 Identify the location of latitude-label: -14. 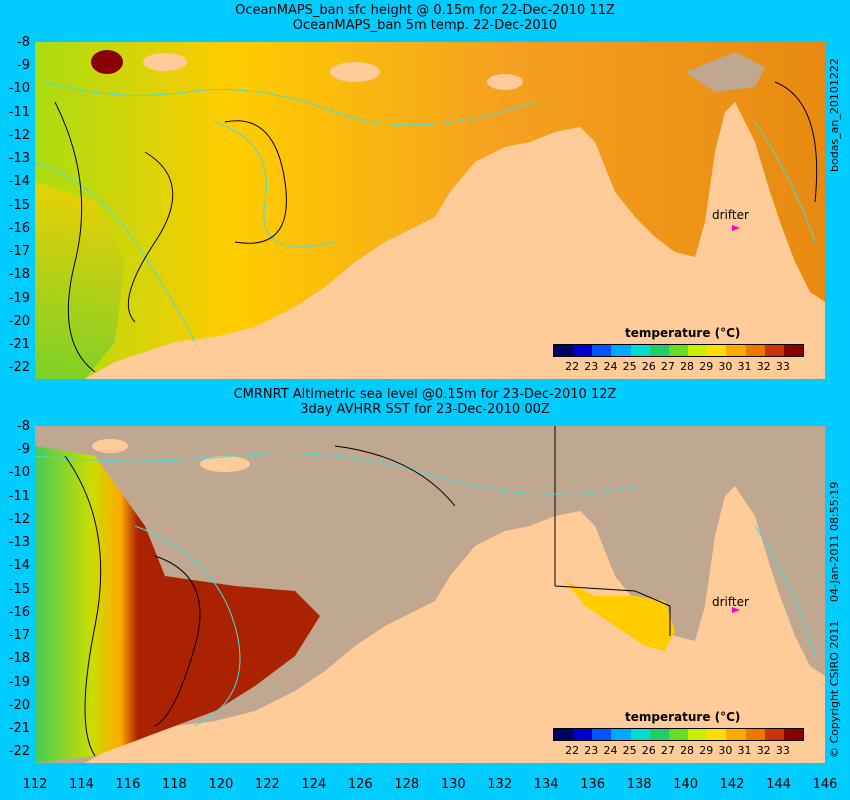
(19, 566).